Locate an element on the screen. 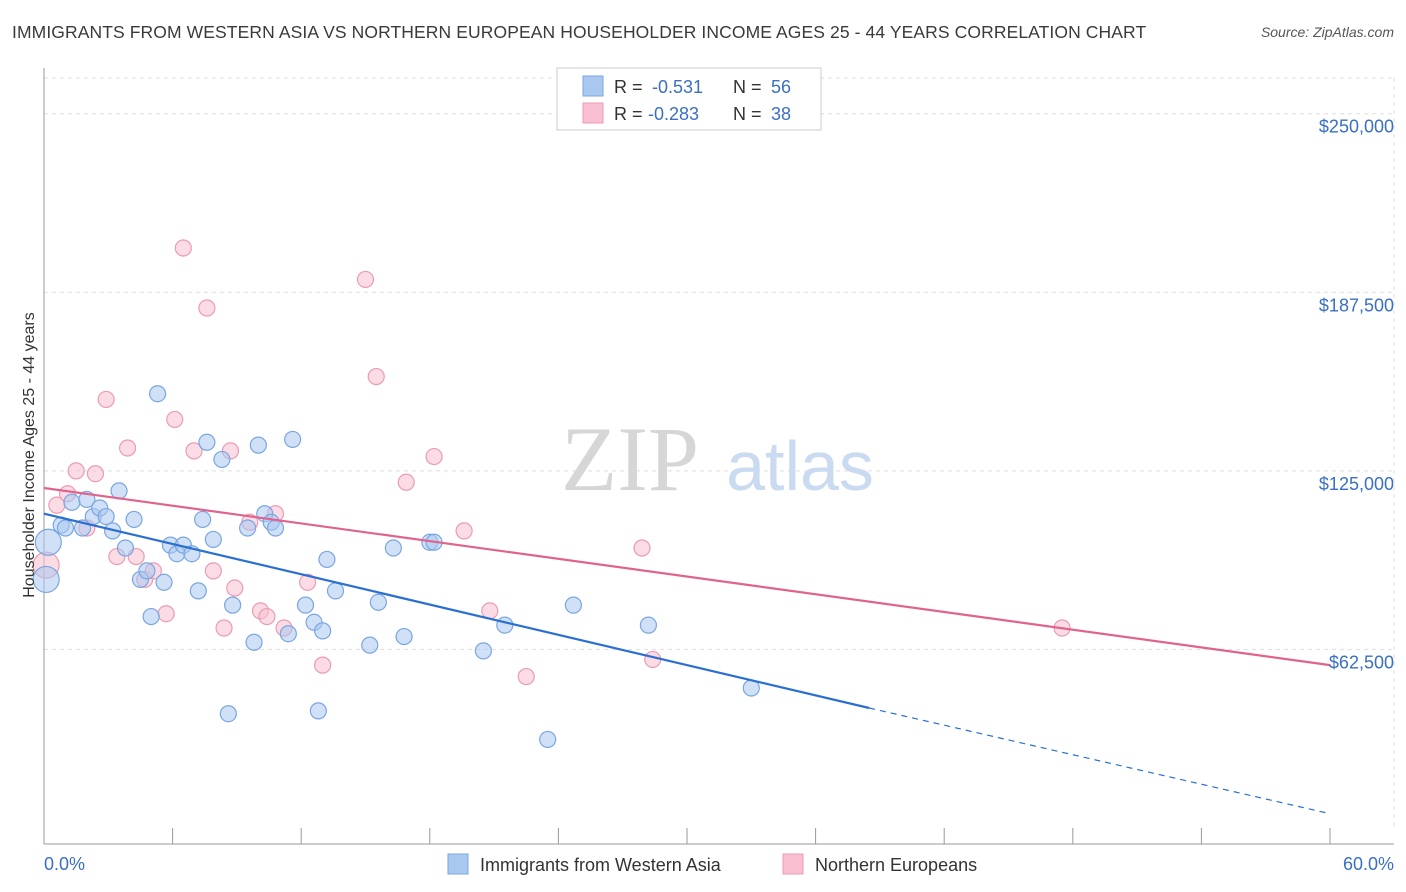 The width and height of the screenshot is (1406, 892). tick-labels: $62,500 $125,000 $187,500 $250,000 is located at coordinates (1356, 395).